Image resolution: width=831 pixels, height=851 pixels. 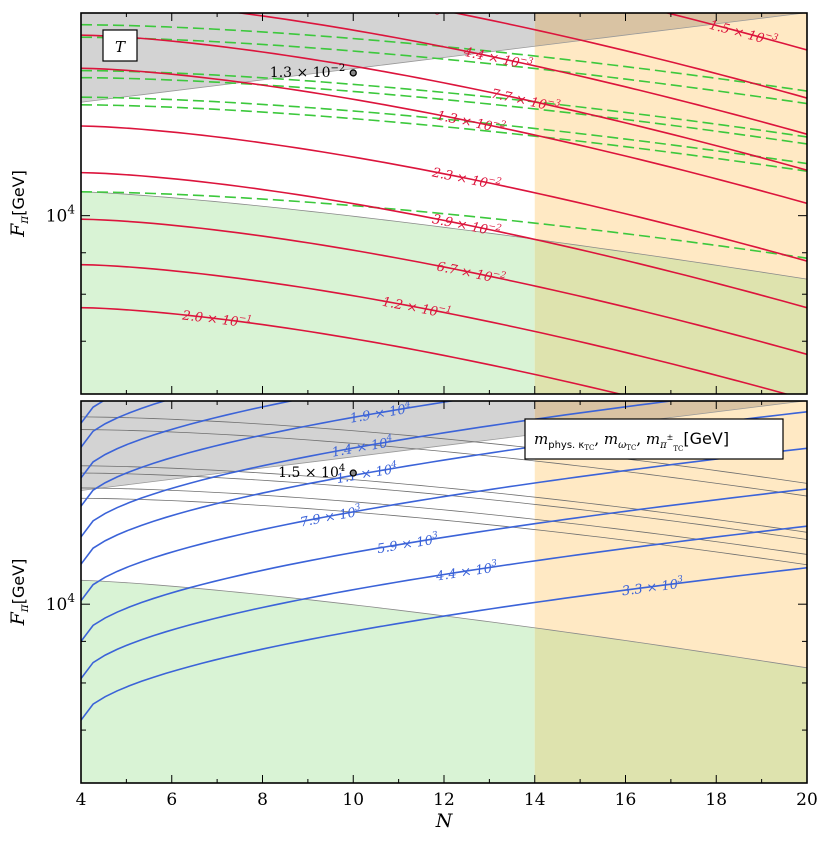 I want to click on contour-label-group: 2.0 × 10⁻¹, so click(x=216, y=318).